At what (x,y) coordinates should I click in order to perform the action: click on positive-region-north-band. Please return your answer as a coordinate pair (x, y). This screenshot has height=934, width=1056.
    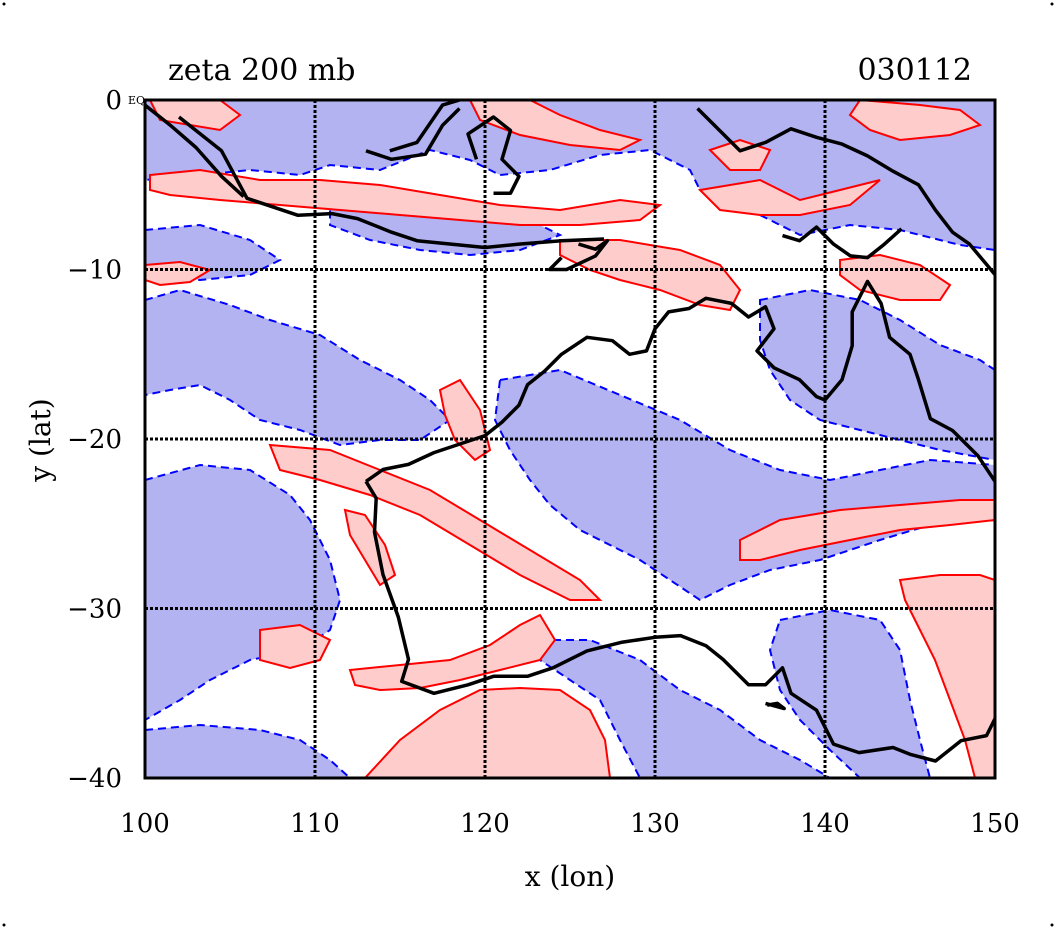
    Looking at the image, I should click on (406, 197).